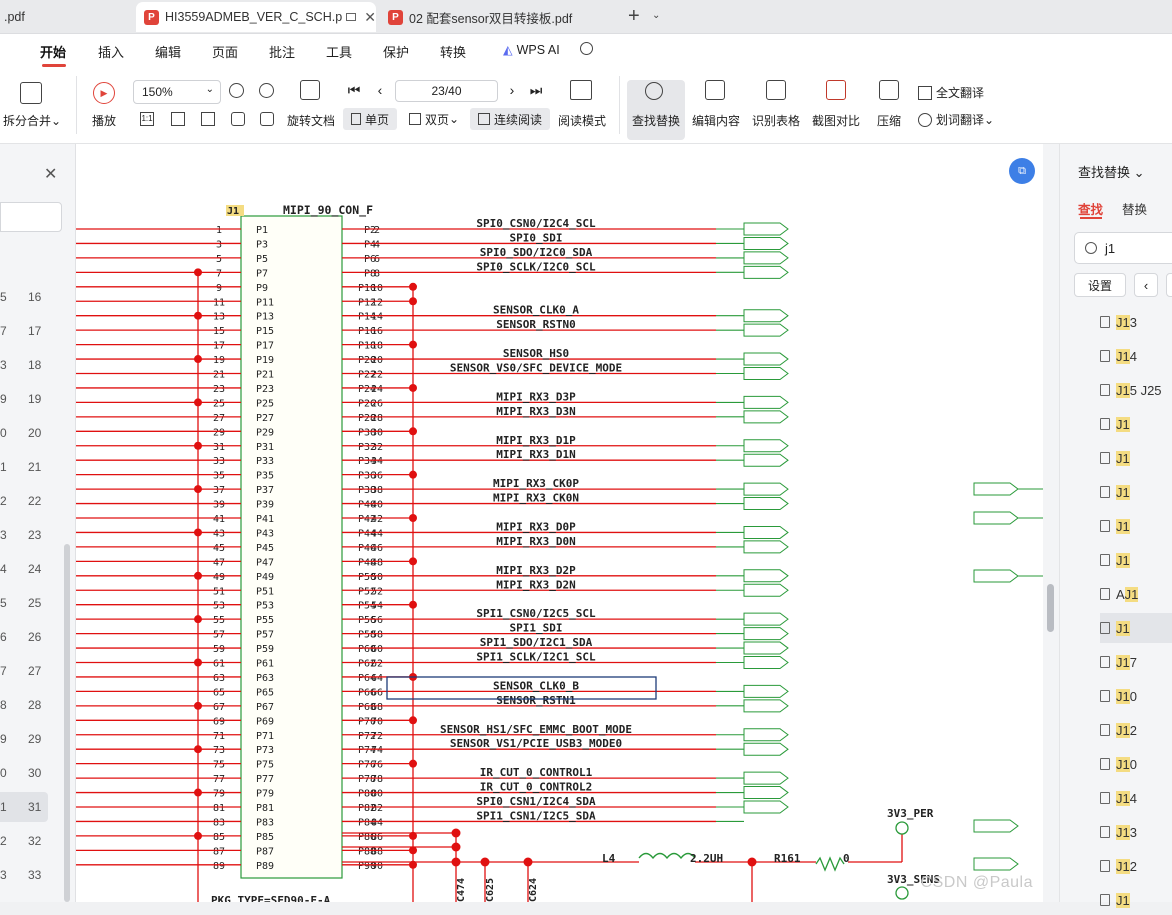  I want to click on search-result-item: J15 J25, so click(1136, 390).